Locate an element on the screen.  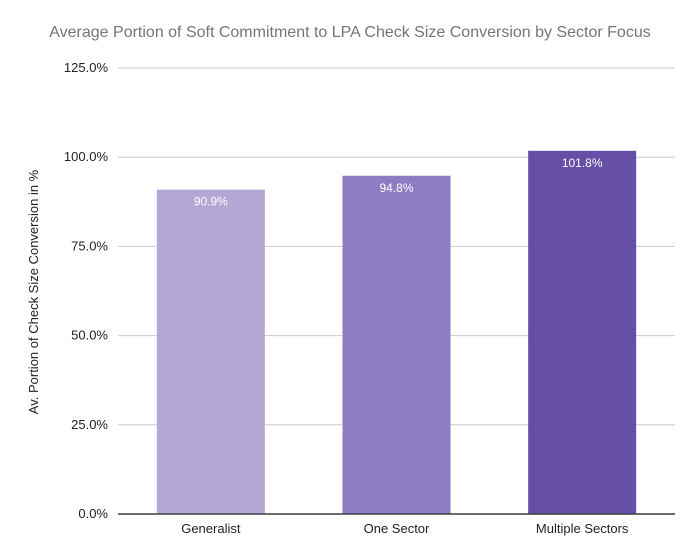
x-axis-categories: Generalist One Sector Multiple Sectors is located at coordinates (405, 528).